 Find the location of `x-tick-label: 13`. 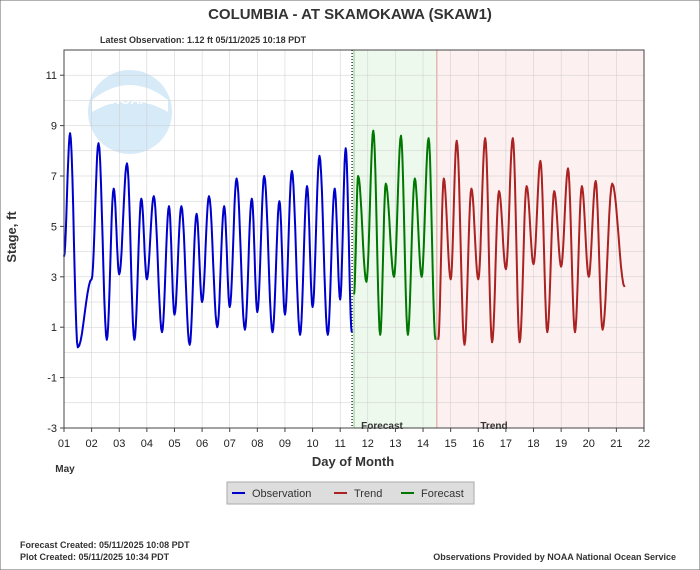

x-tick-label: 13 is located at coordinates (395, 444).